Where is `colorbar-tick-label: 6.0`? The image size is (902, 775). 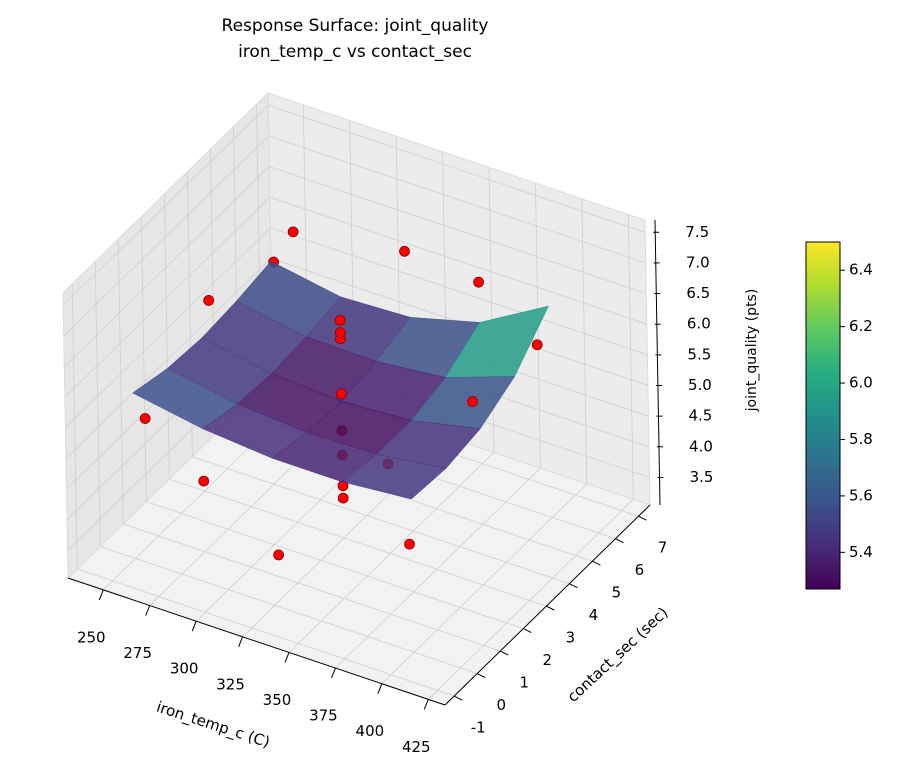
colorbar-tick-label: 6.0 is located at coordinates (861, 383).